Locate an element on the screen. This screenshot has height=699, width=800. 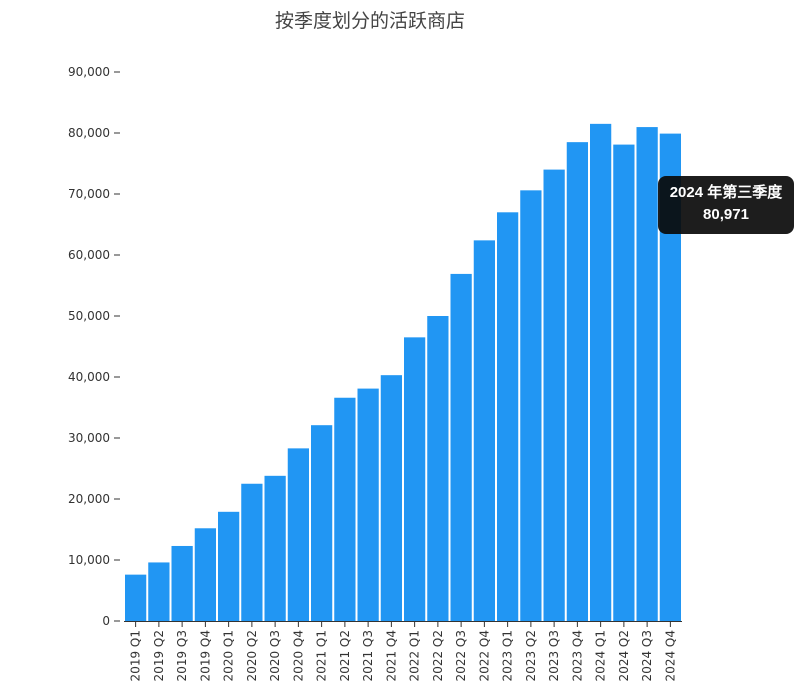
chart-title: 按季度划分的活跃商店 is located at coordinates (369, 21).